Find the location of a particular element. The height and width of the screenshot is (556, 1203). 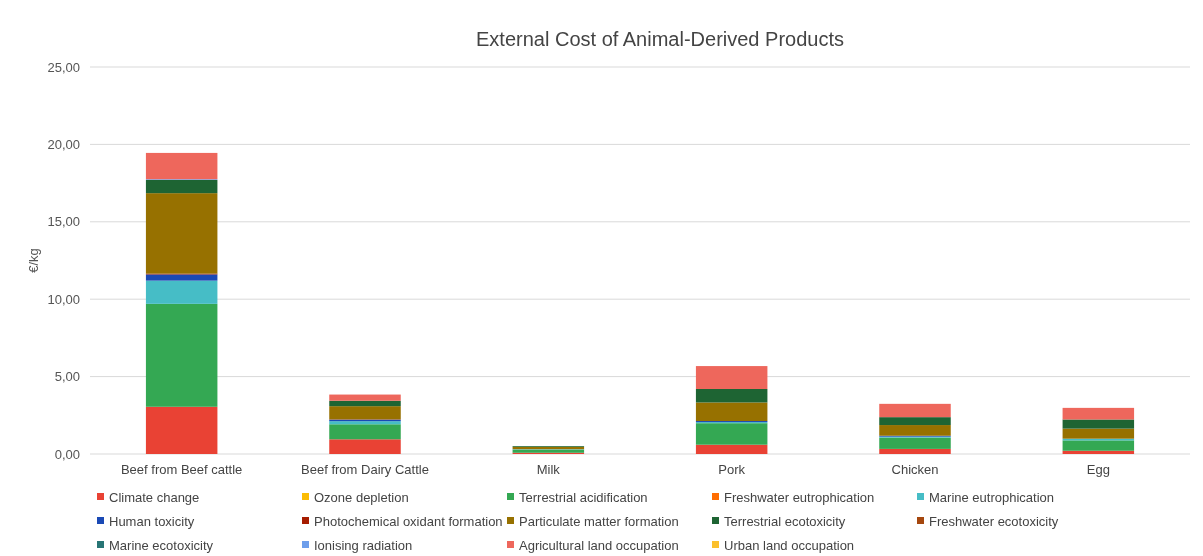

legend-label: Terrestrial ecotoxicity is located at coordinates (785, 521).